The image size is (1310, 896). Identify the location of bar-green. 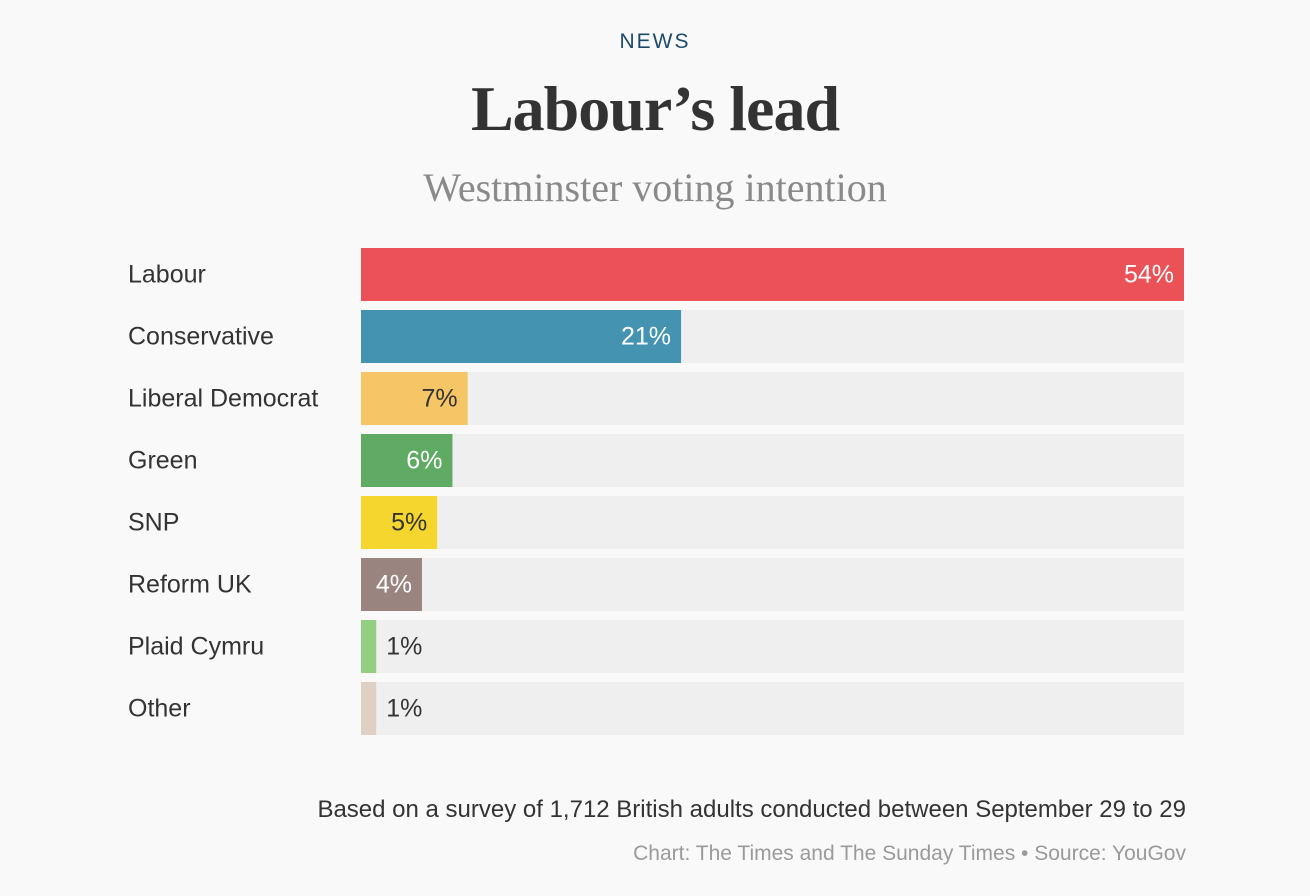
(407, 460).